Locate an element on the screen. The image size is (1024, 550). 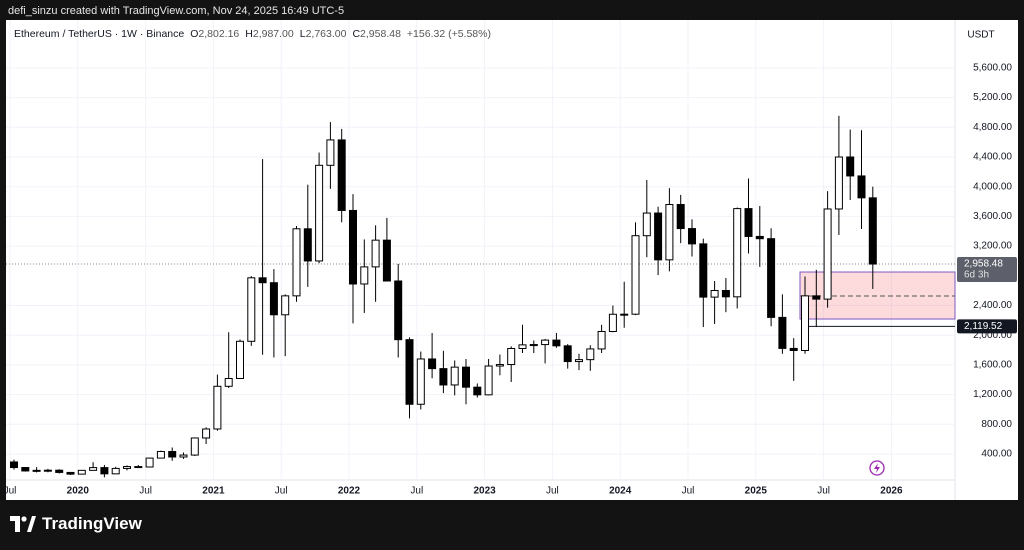
ohlc-value: 2,987.00 is located at coordinates (273, 34).